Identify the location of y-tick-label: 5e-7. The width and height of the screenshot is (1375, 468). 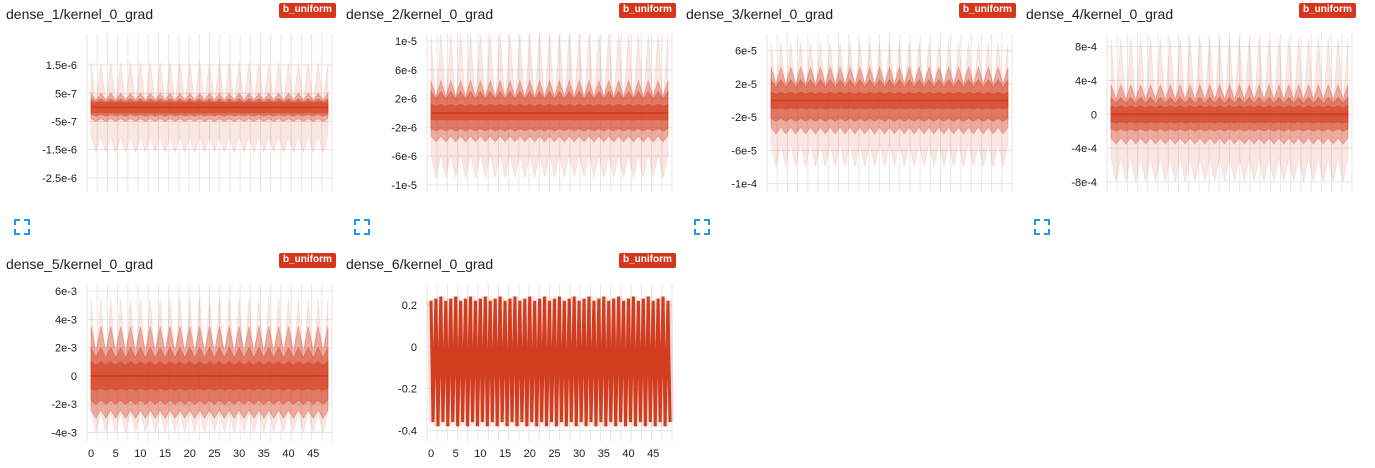
(66, 94).